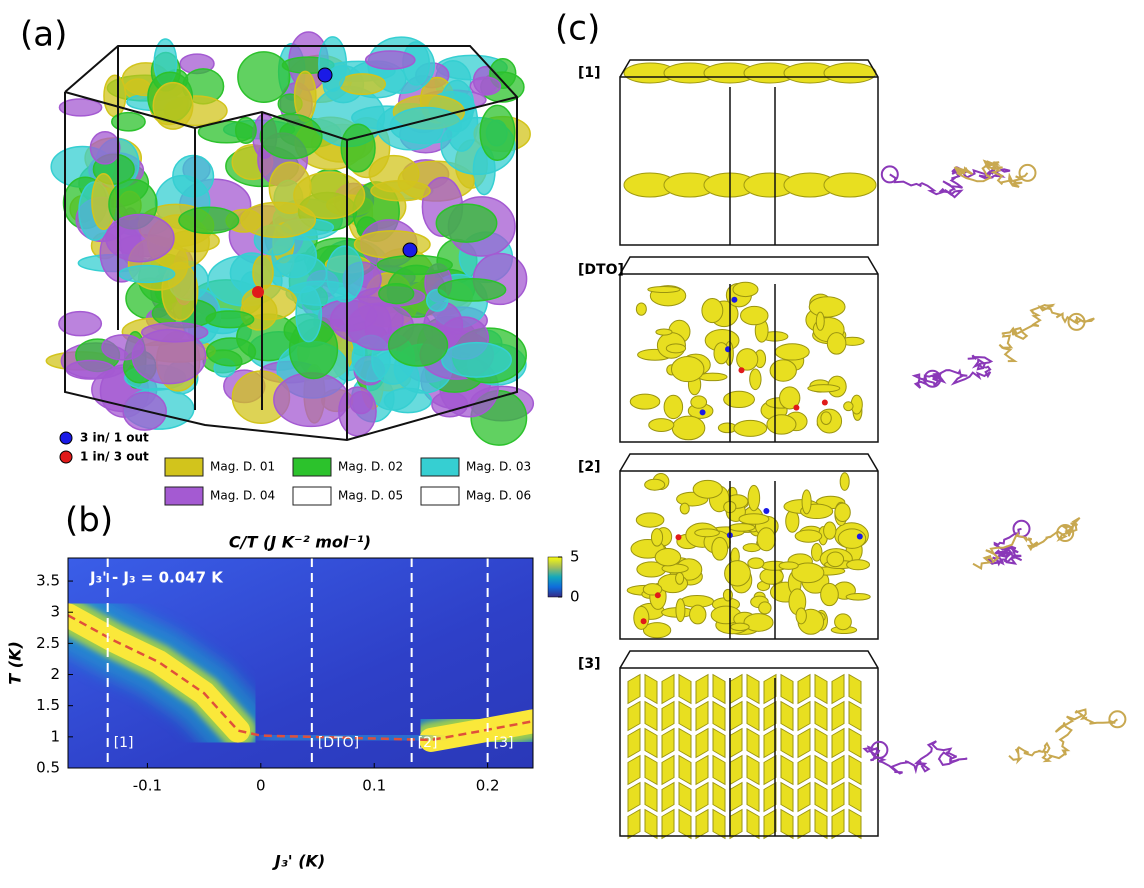 This screenshot has width=1144, height=888. Describe the element at coordinates (298, 861) in the screenshot. I see `x-axis-label: J₃' (K)` at that location.